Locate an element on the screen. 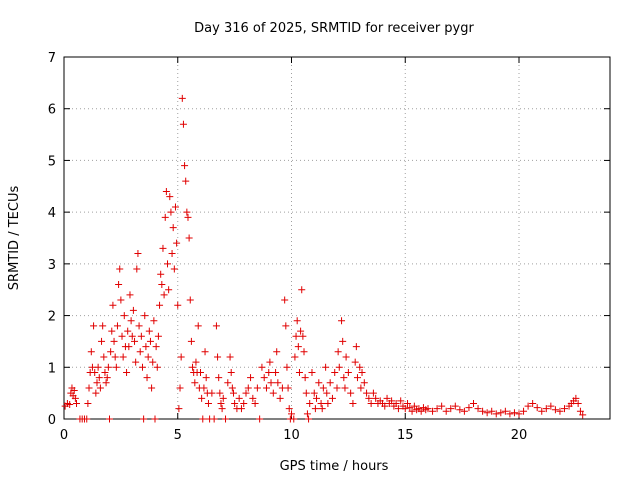 The width and height of the screenshot is (640, 480). y-tick-label: 3 is located at coordinates (52, 265).